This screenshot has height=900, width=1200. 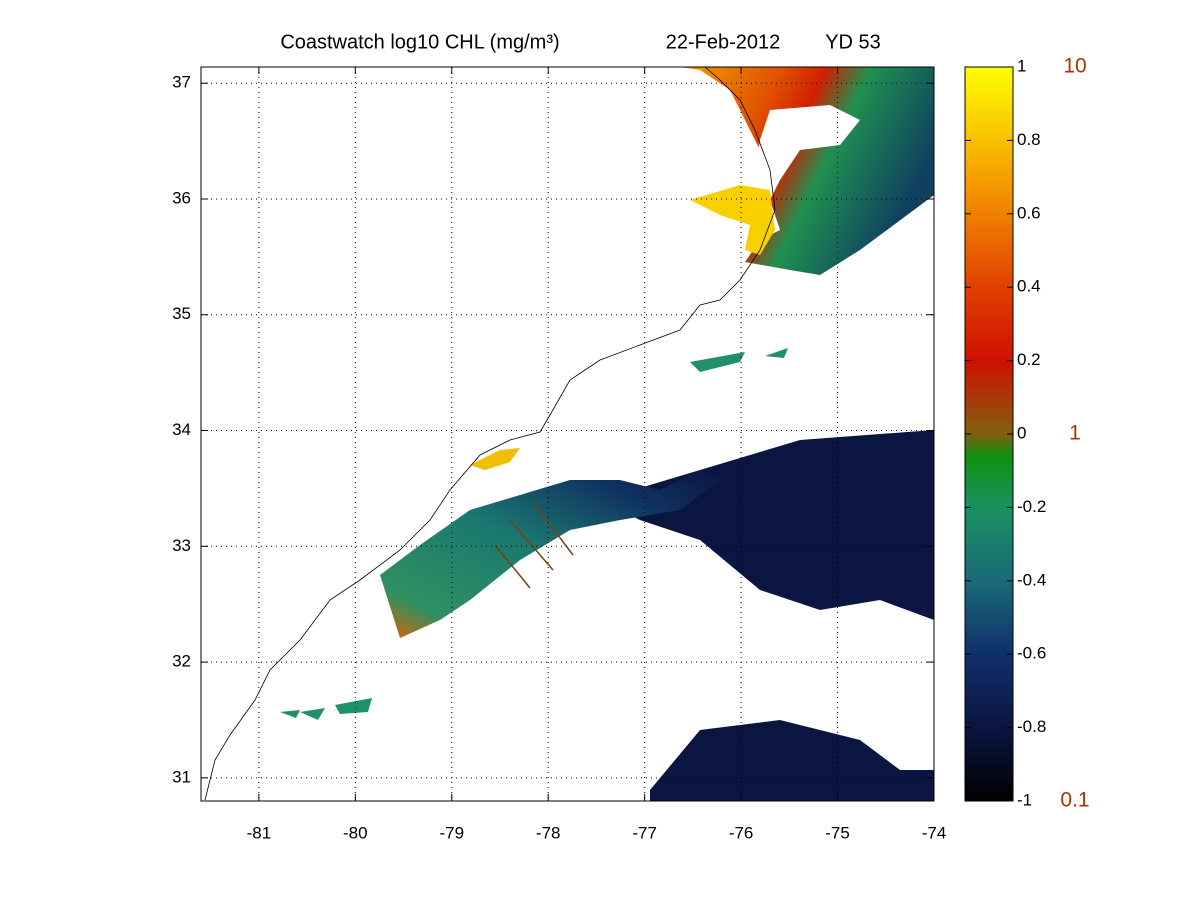 I want to click on colorbar-tick-label: 1, so click(x=1021, y=65).